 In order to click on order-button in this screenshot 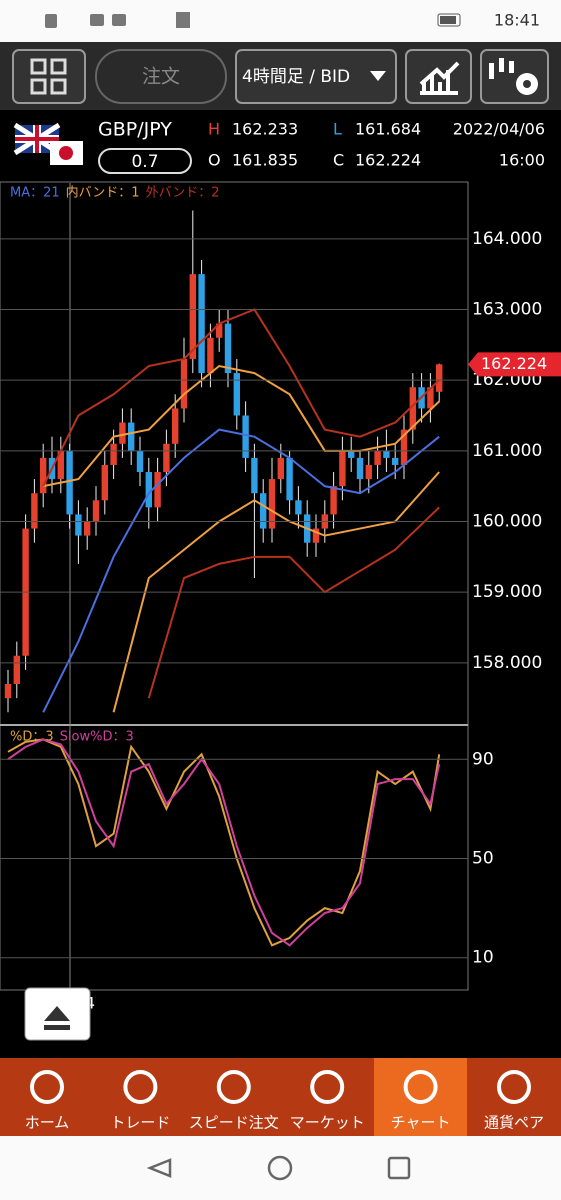, I will do `click(161, 76)`.